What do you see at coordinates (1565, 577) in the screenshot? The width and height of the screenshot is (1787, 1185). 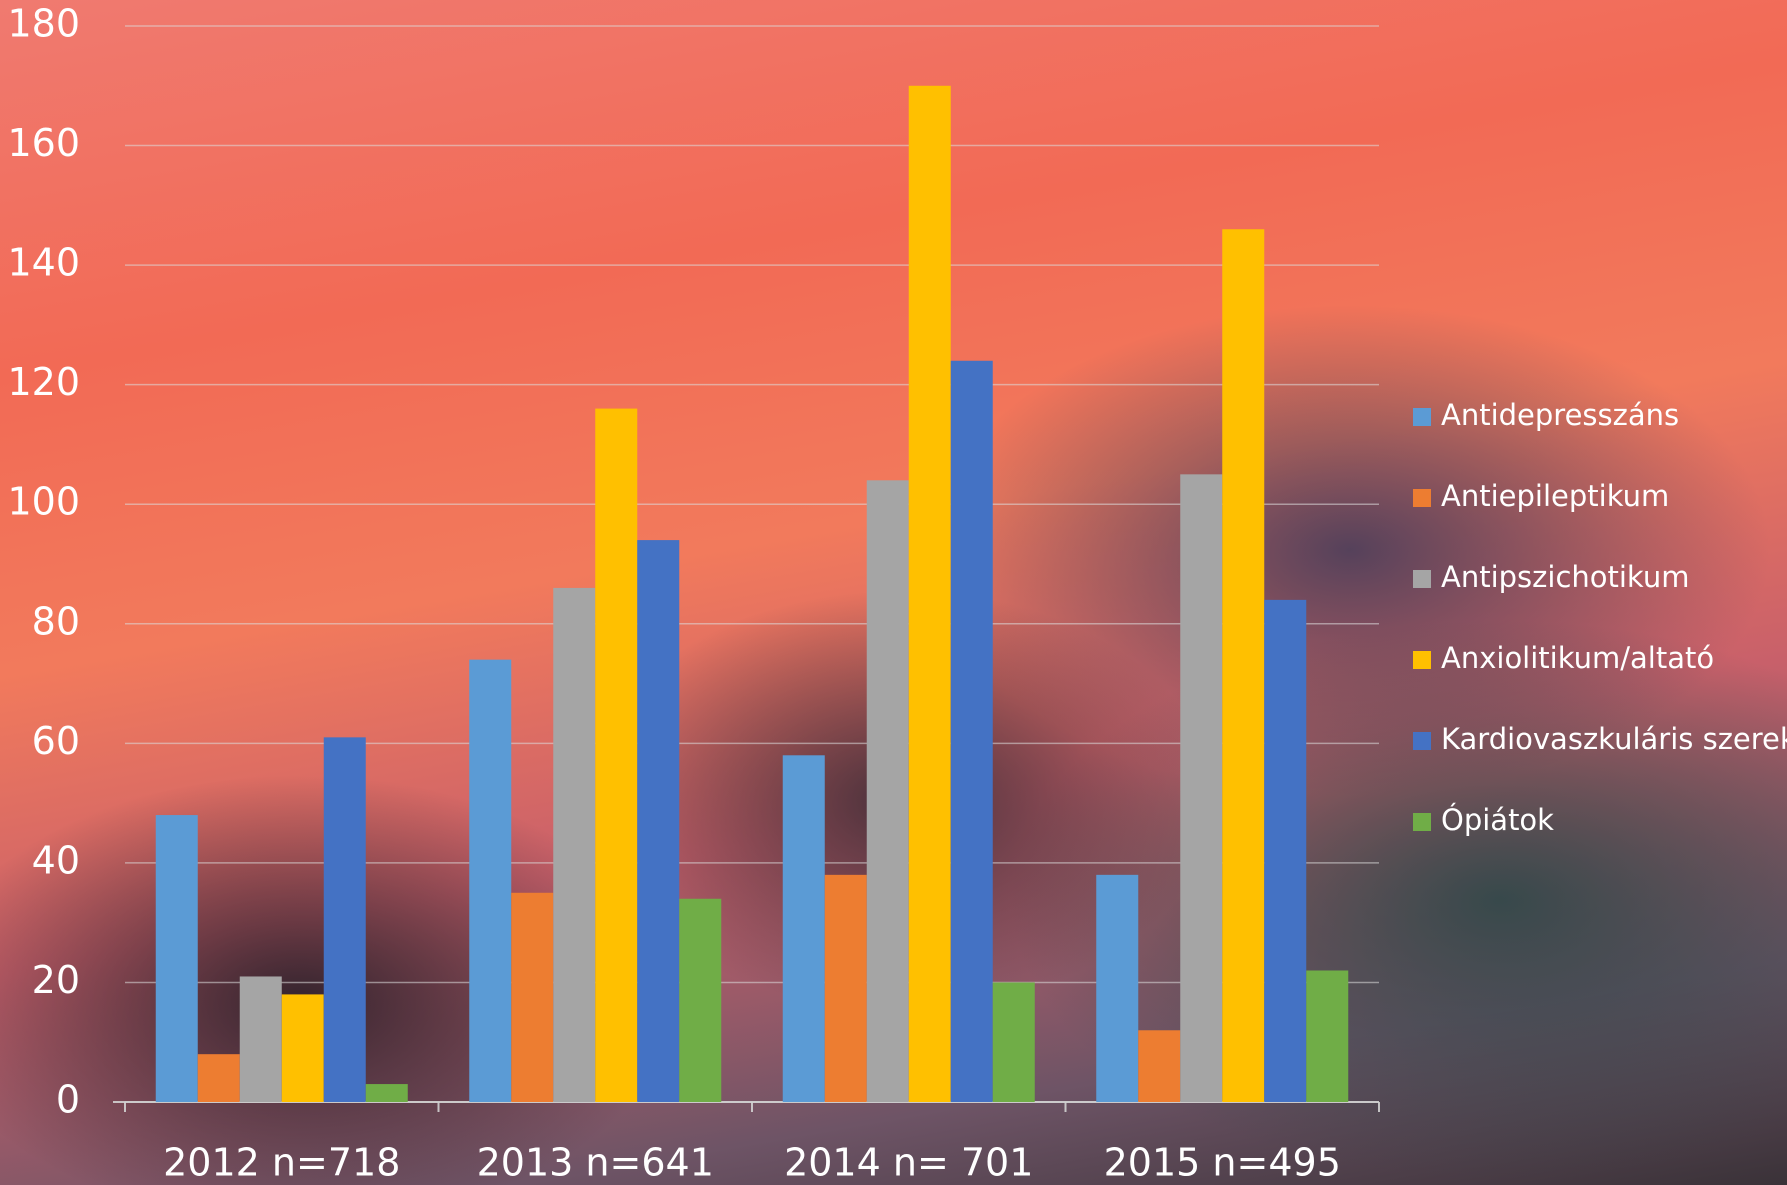 I see `legend-label: Antipszichotikum` at bounding box center [1565, 577].